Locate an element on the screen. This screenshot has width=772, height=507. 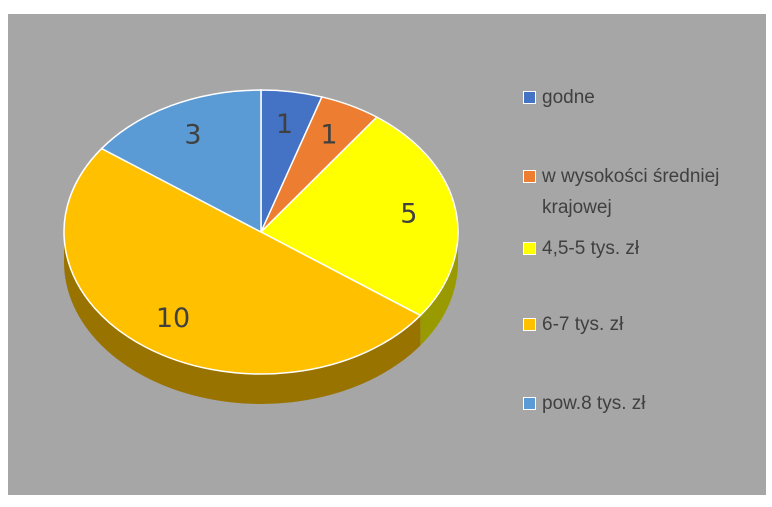
legend-label: godne is located at coordinates (568, 97).